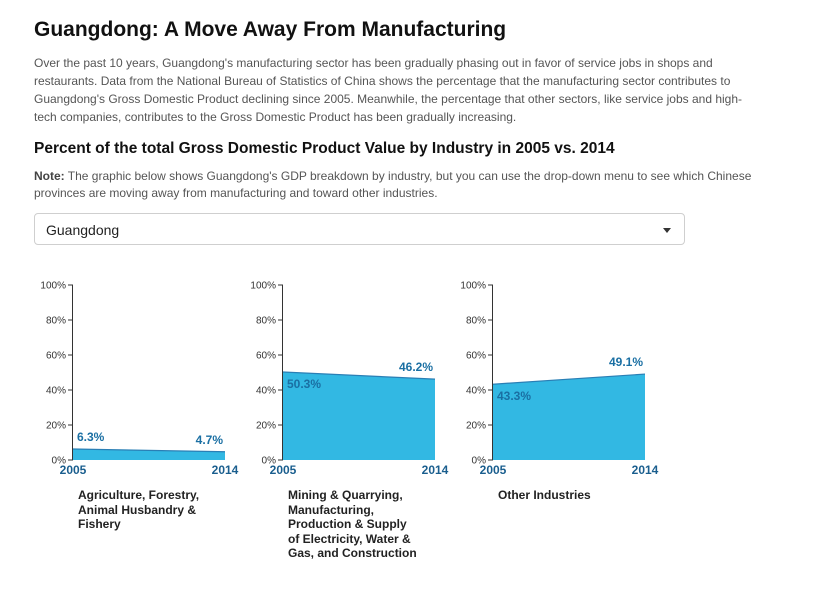 The height and width of the screenshot is (598, 835). Describe the element at coordinates (304, 384) in the screenshot. I see `data-label: 50.3%` at that location.